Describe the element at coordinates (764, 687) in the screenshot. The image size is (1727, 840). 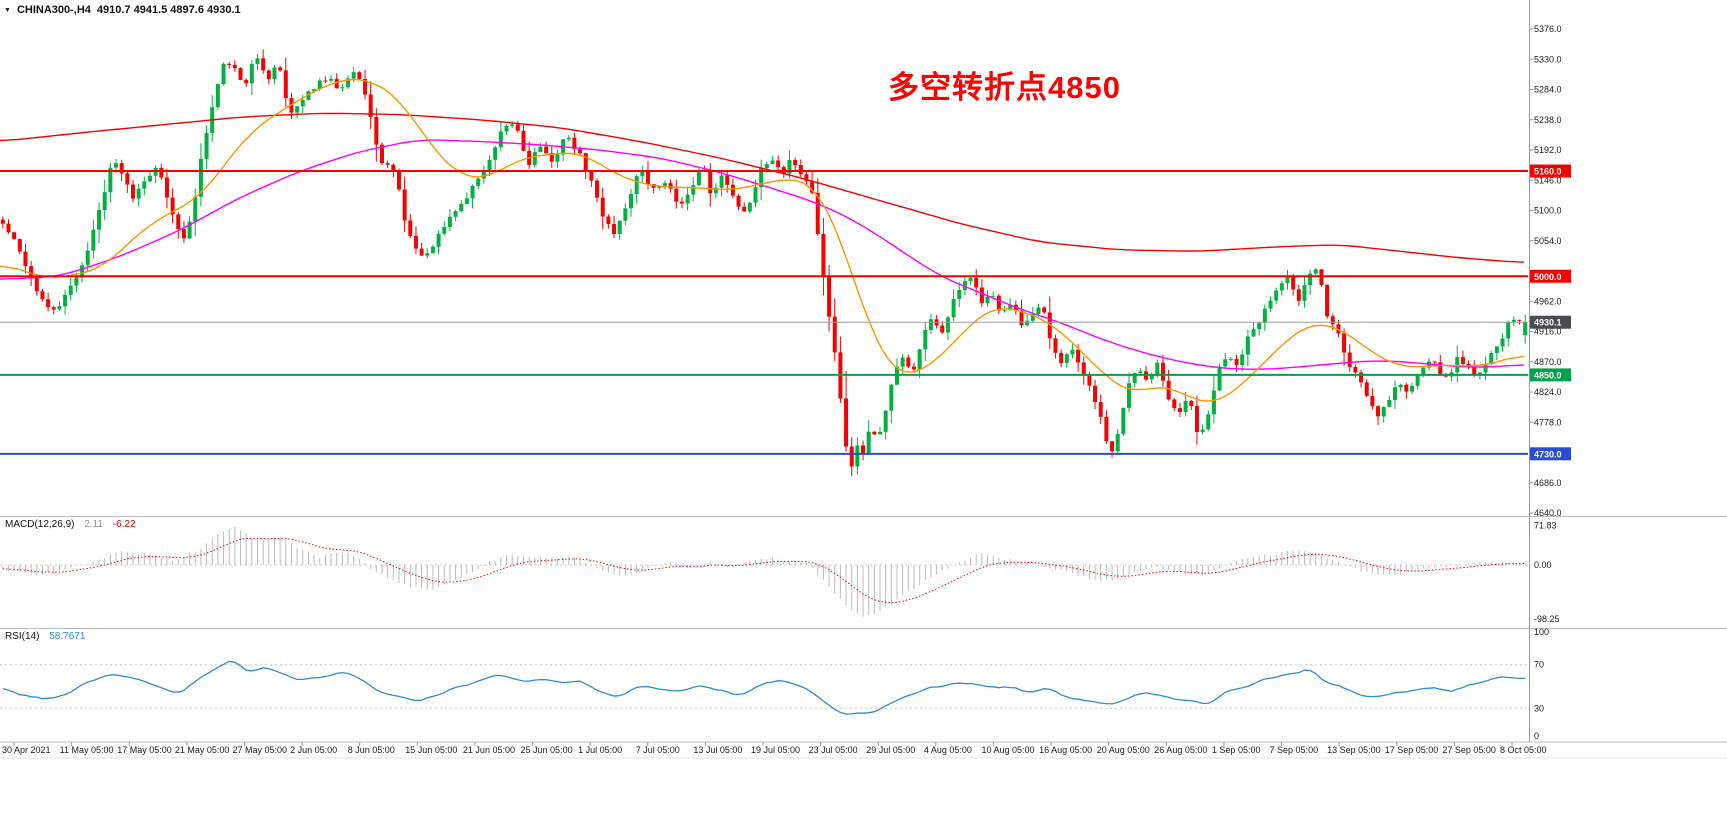
I see `rsi-line` at that location.